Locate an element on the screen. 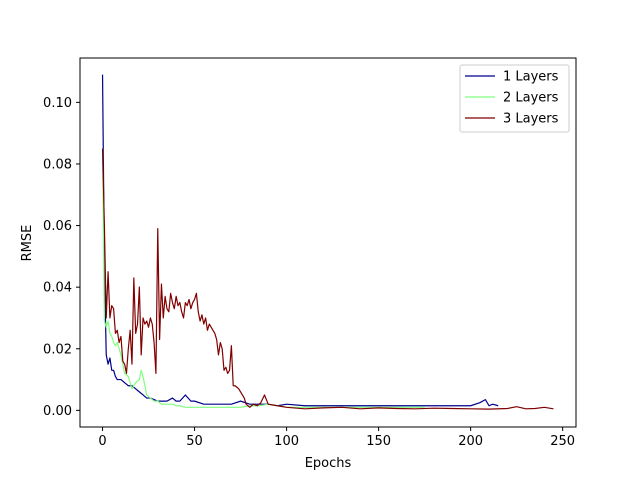 The height and width of the screenshot is (480, 640). legend: 1 Layers 2 Layers 3 Layers is located at coordinates (514, 98).